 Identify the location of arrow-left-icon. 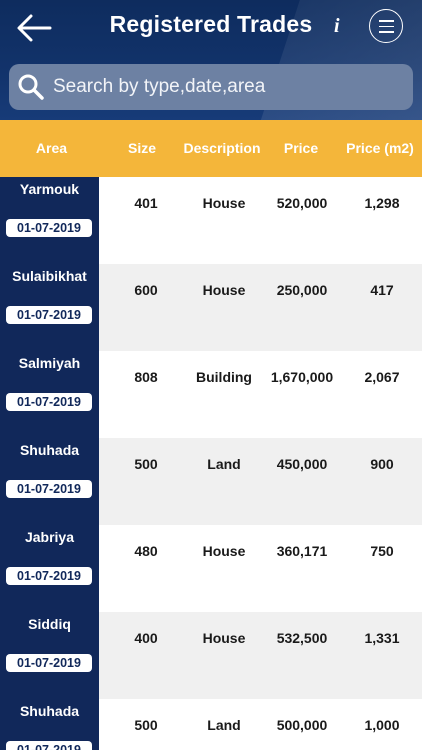
(34, 28).